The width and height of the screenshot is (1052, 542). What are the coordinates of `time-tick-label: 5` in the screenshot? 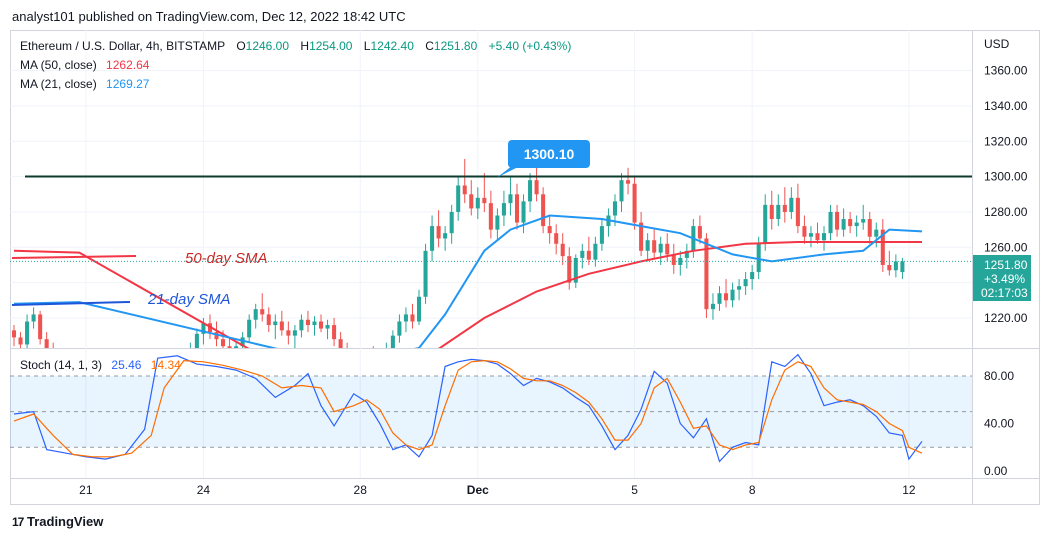 It's located at (634, 490).